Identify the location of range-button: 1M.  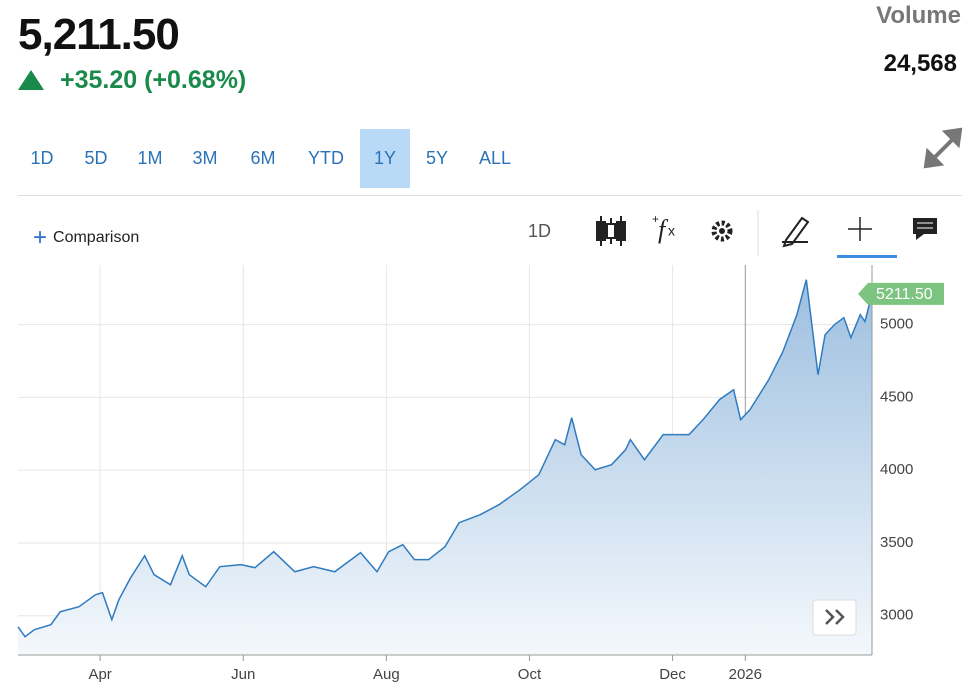
(150, 158).